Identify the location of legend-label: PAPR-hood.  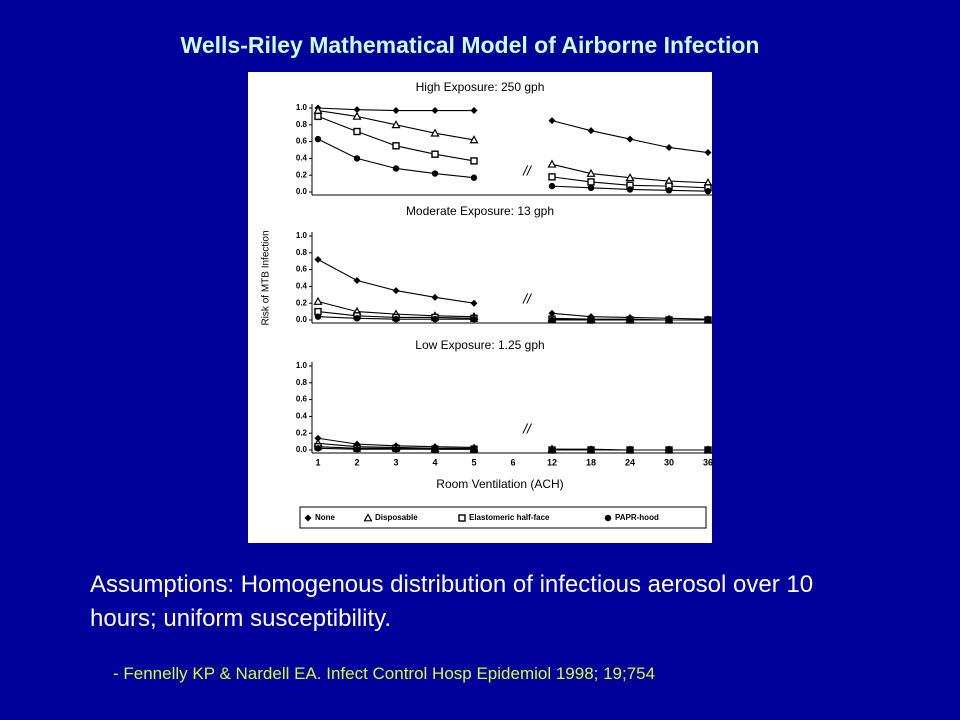
(637, 517).